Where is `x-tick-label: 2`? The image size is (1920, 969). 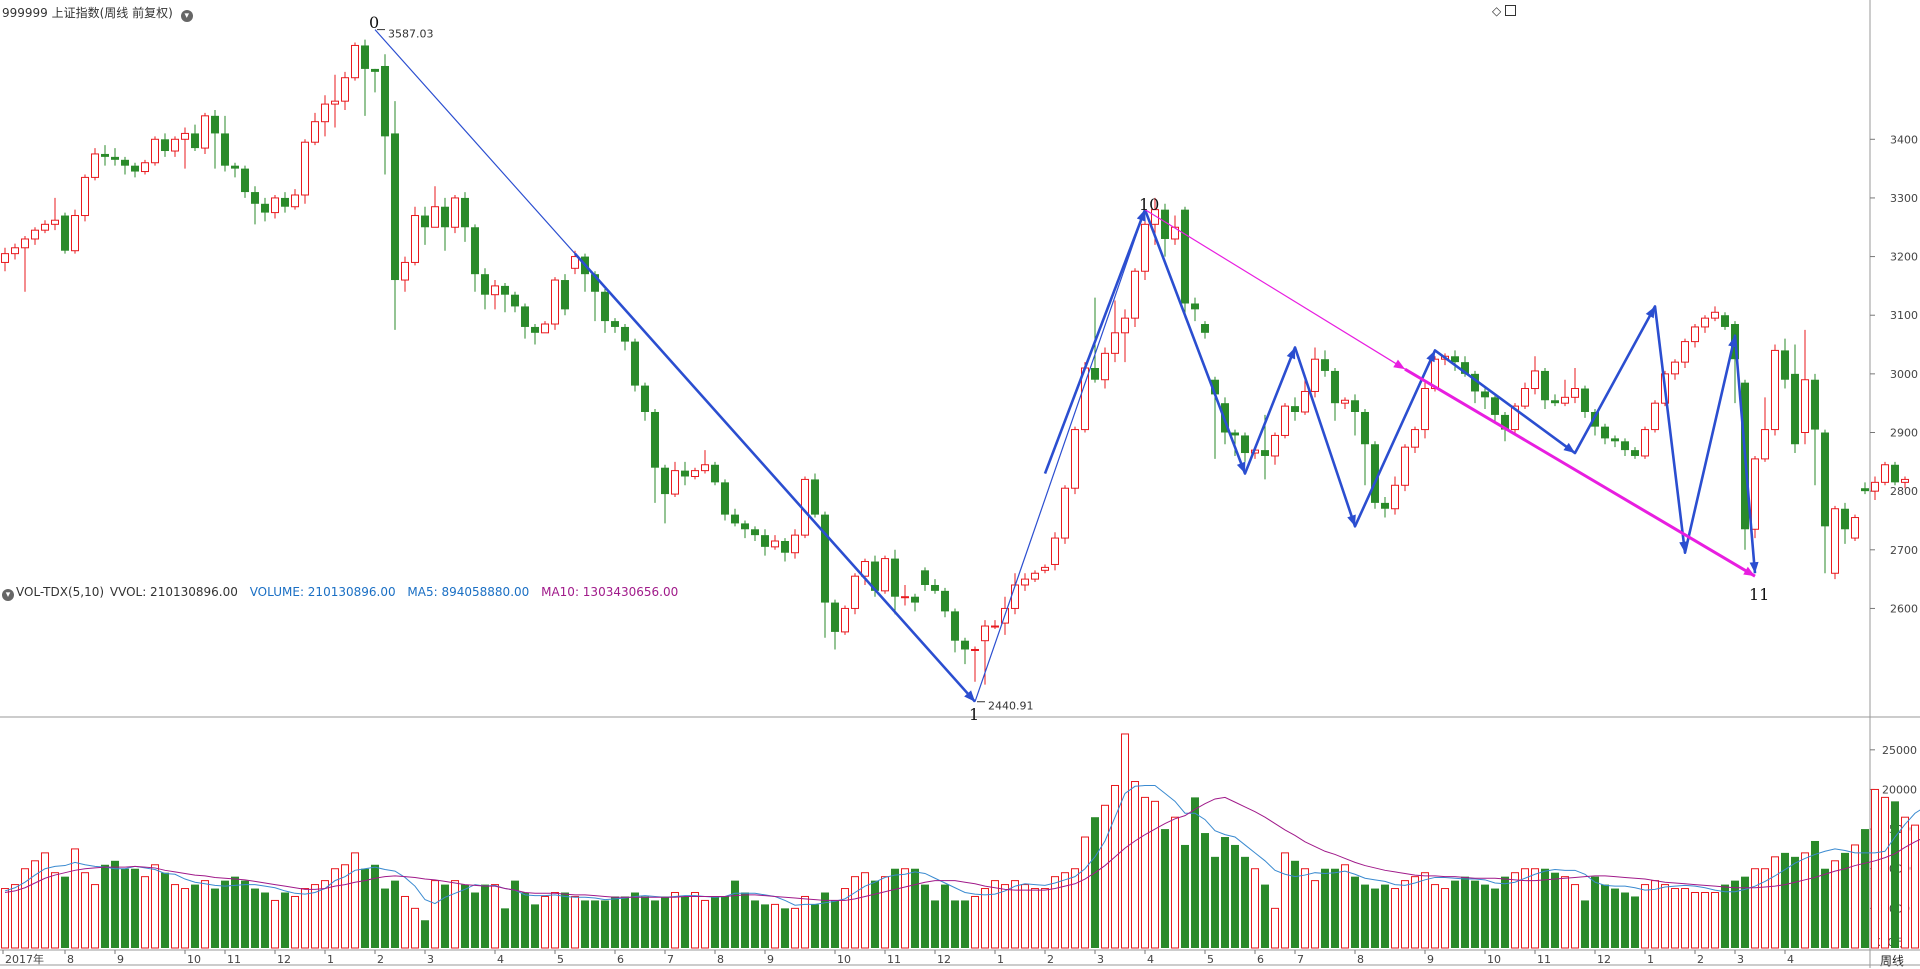
x-tick-label: 2 is located at coordinates (1700, 959).